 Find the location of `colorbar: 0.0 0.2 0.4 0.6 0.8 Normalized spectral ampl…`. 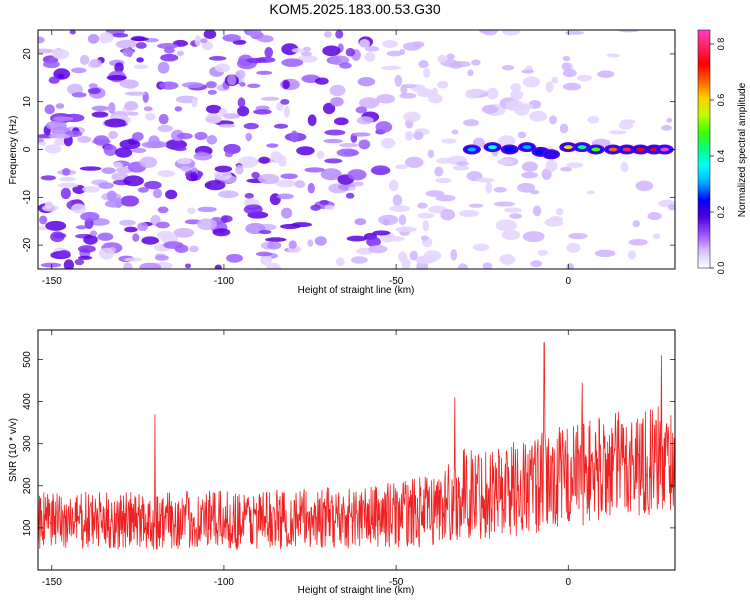

colorbar: 0.0 0.2 0.4 0.6 0.8 Normalized spectral ampl… is located at coordinates (722, 151).